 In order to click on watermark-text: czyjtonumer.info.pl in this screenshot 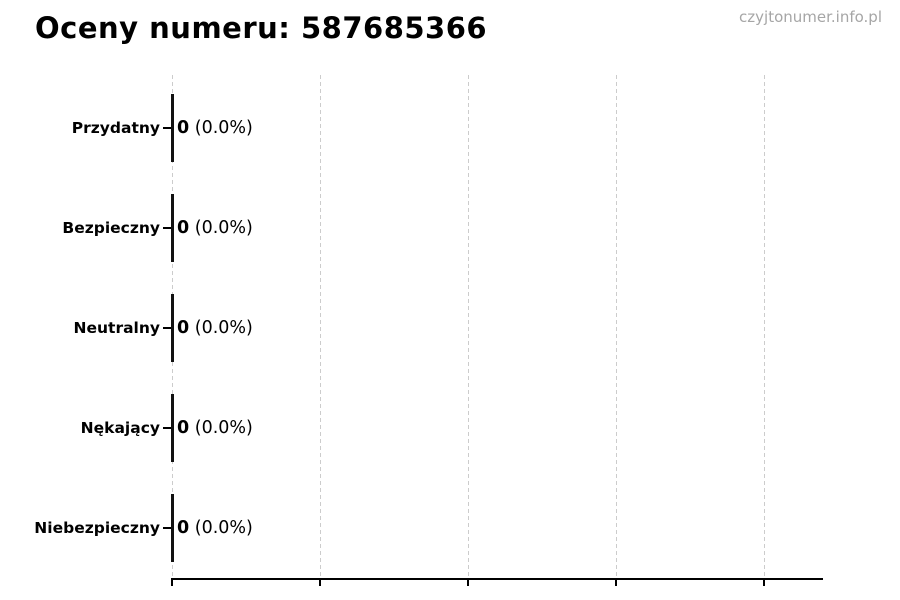, I will do `click(810, 17)`.